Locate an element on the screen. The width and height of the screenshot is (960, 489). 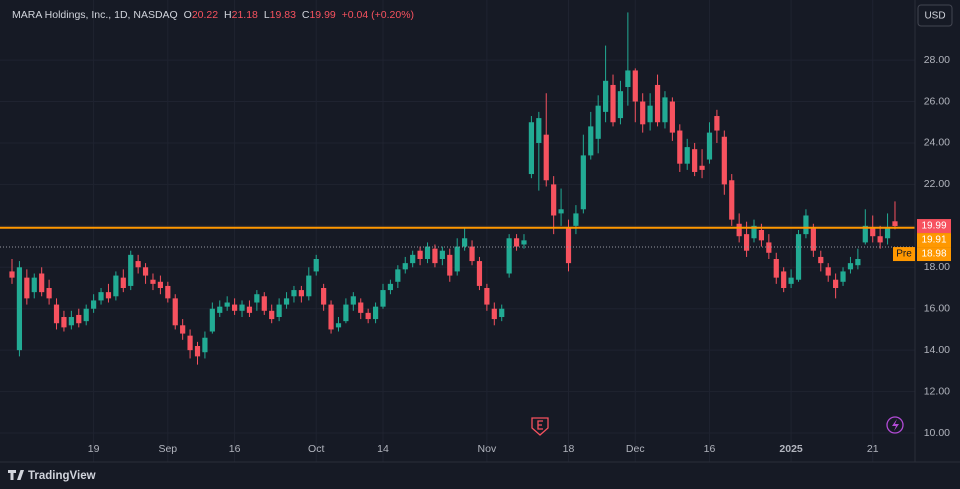
dividend-badge is located at coordinates (895, 425).